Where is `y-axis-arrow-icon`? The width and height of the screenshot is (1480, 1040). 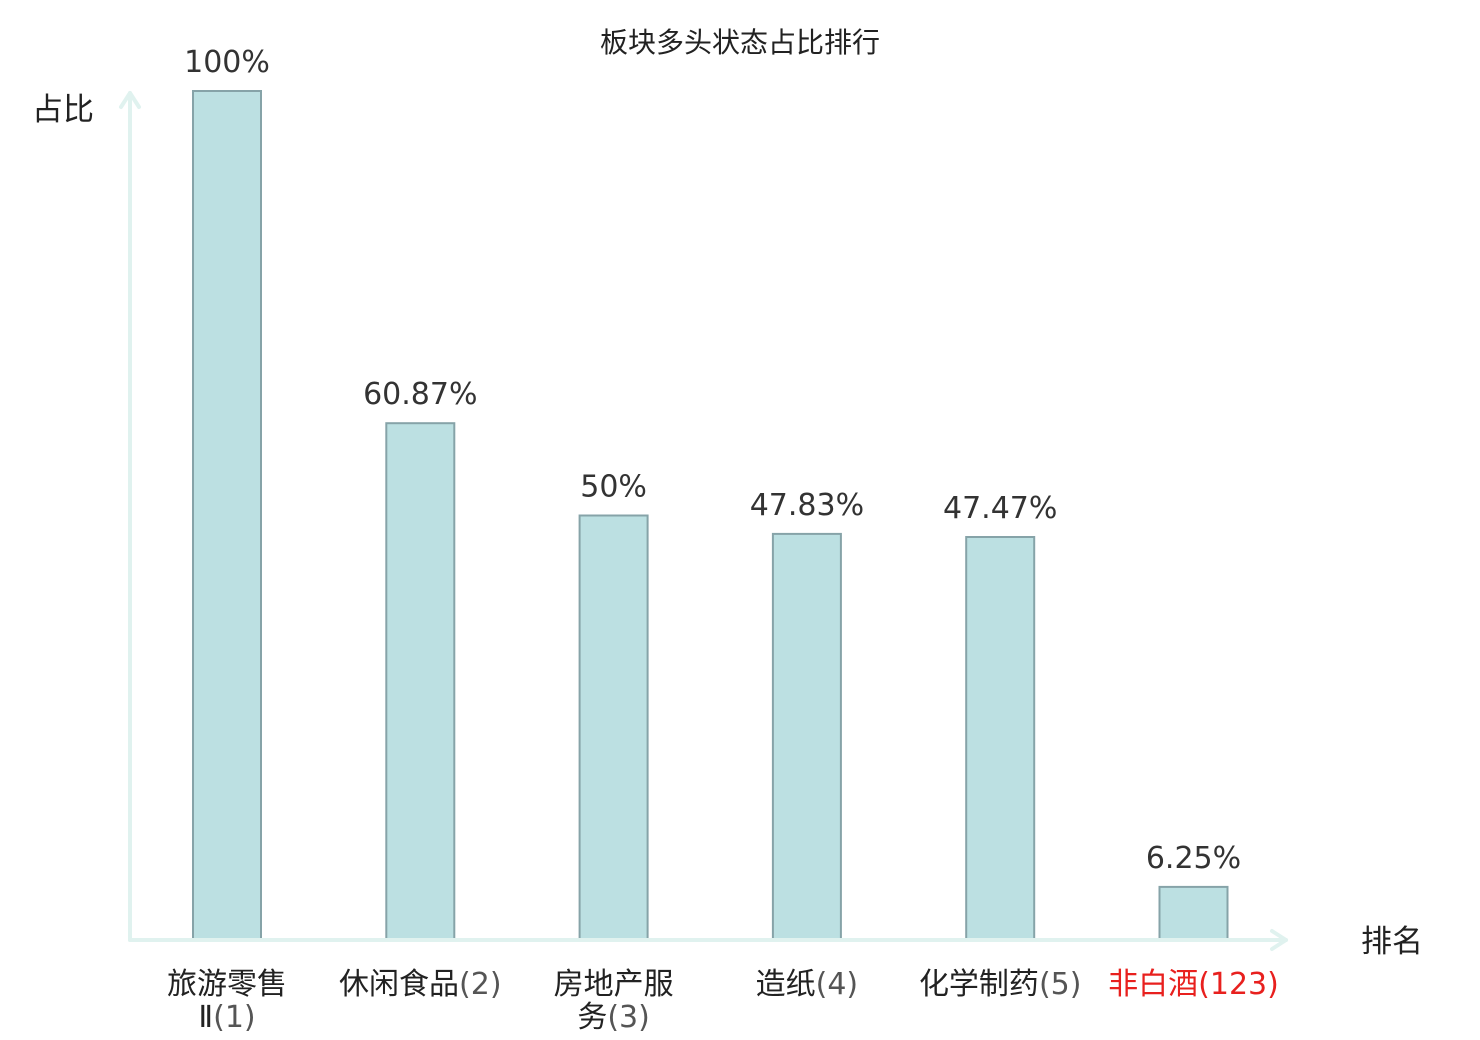 y-axis-arrow-icon is located at coordinates (130, 100).